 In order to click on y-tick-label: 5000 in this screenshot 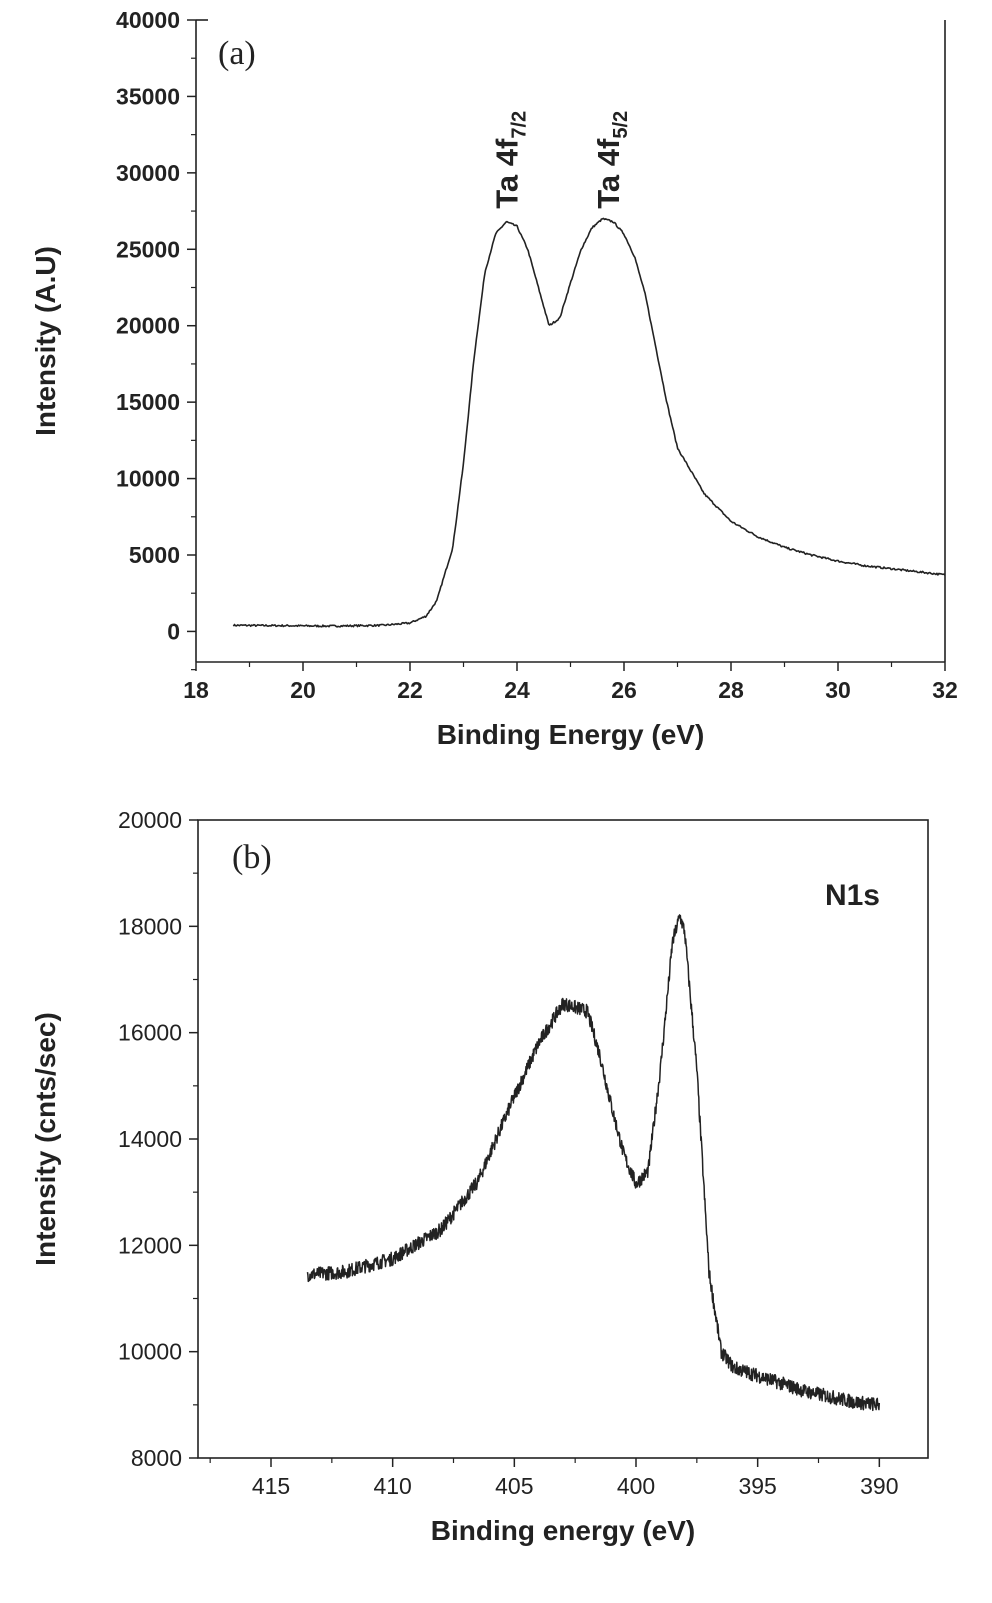, I will do `click(154, 555)`.